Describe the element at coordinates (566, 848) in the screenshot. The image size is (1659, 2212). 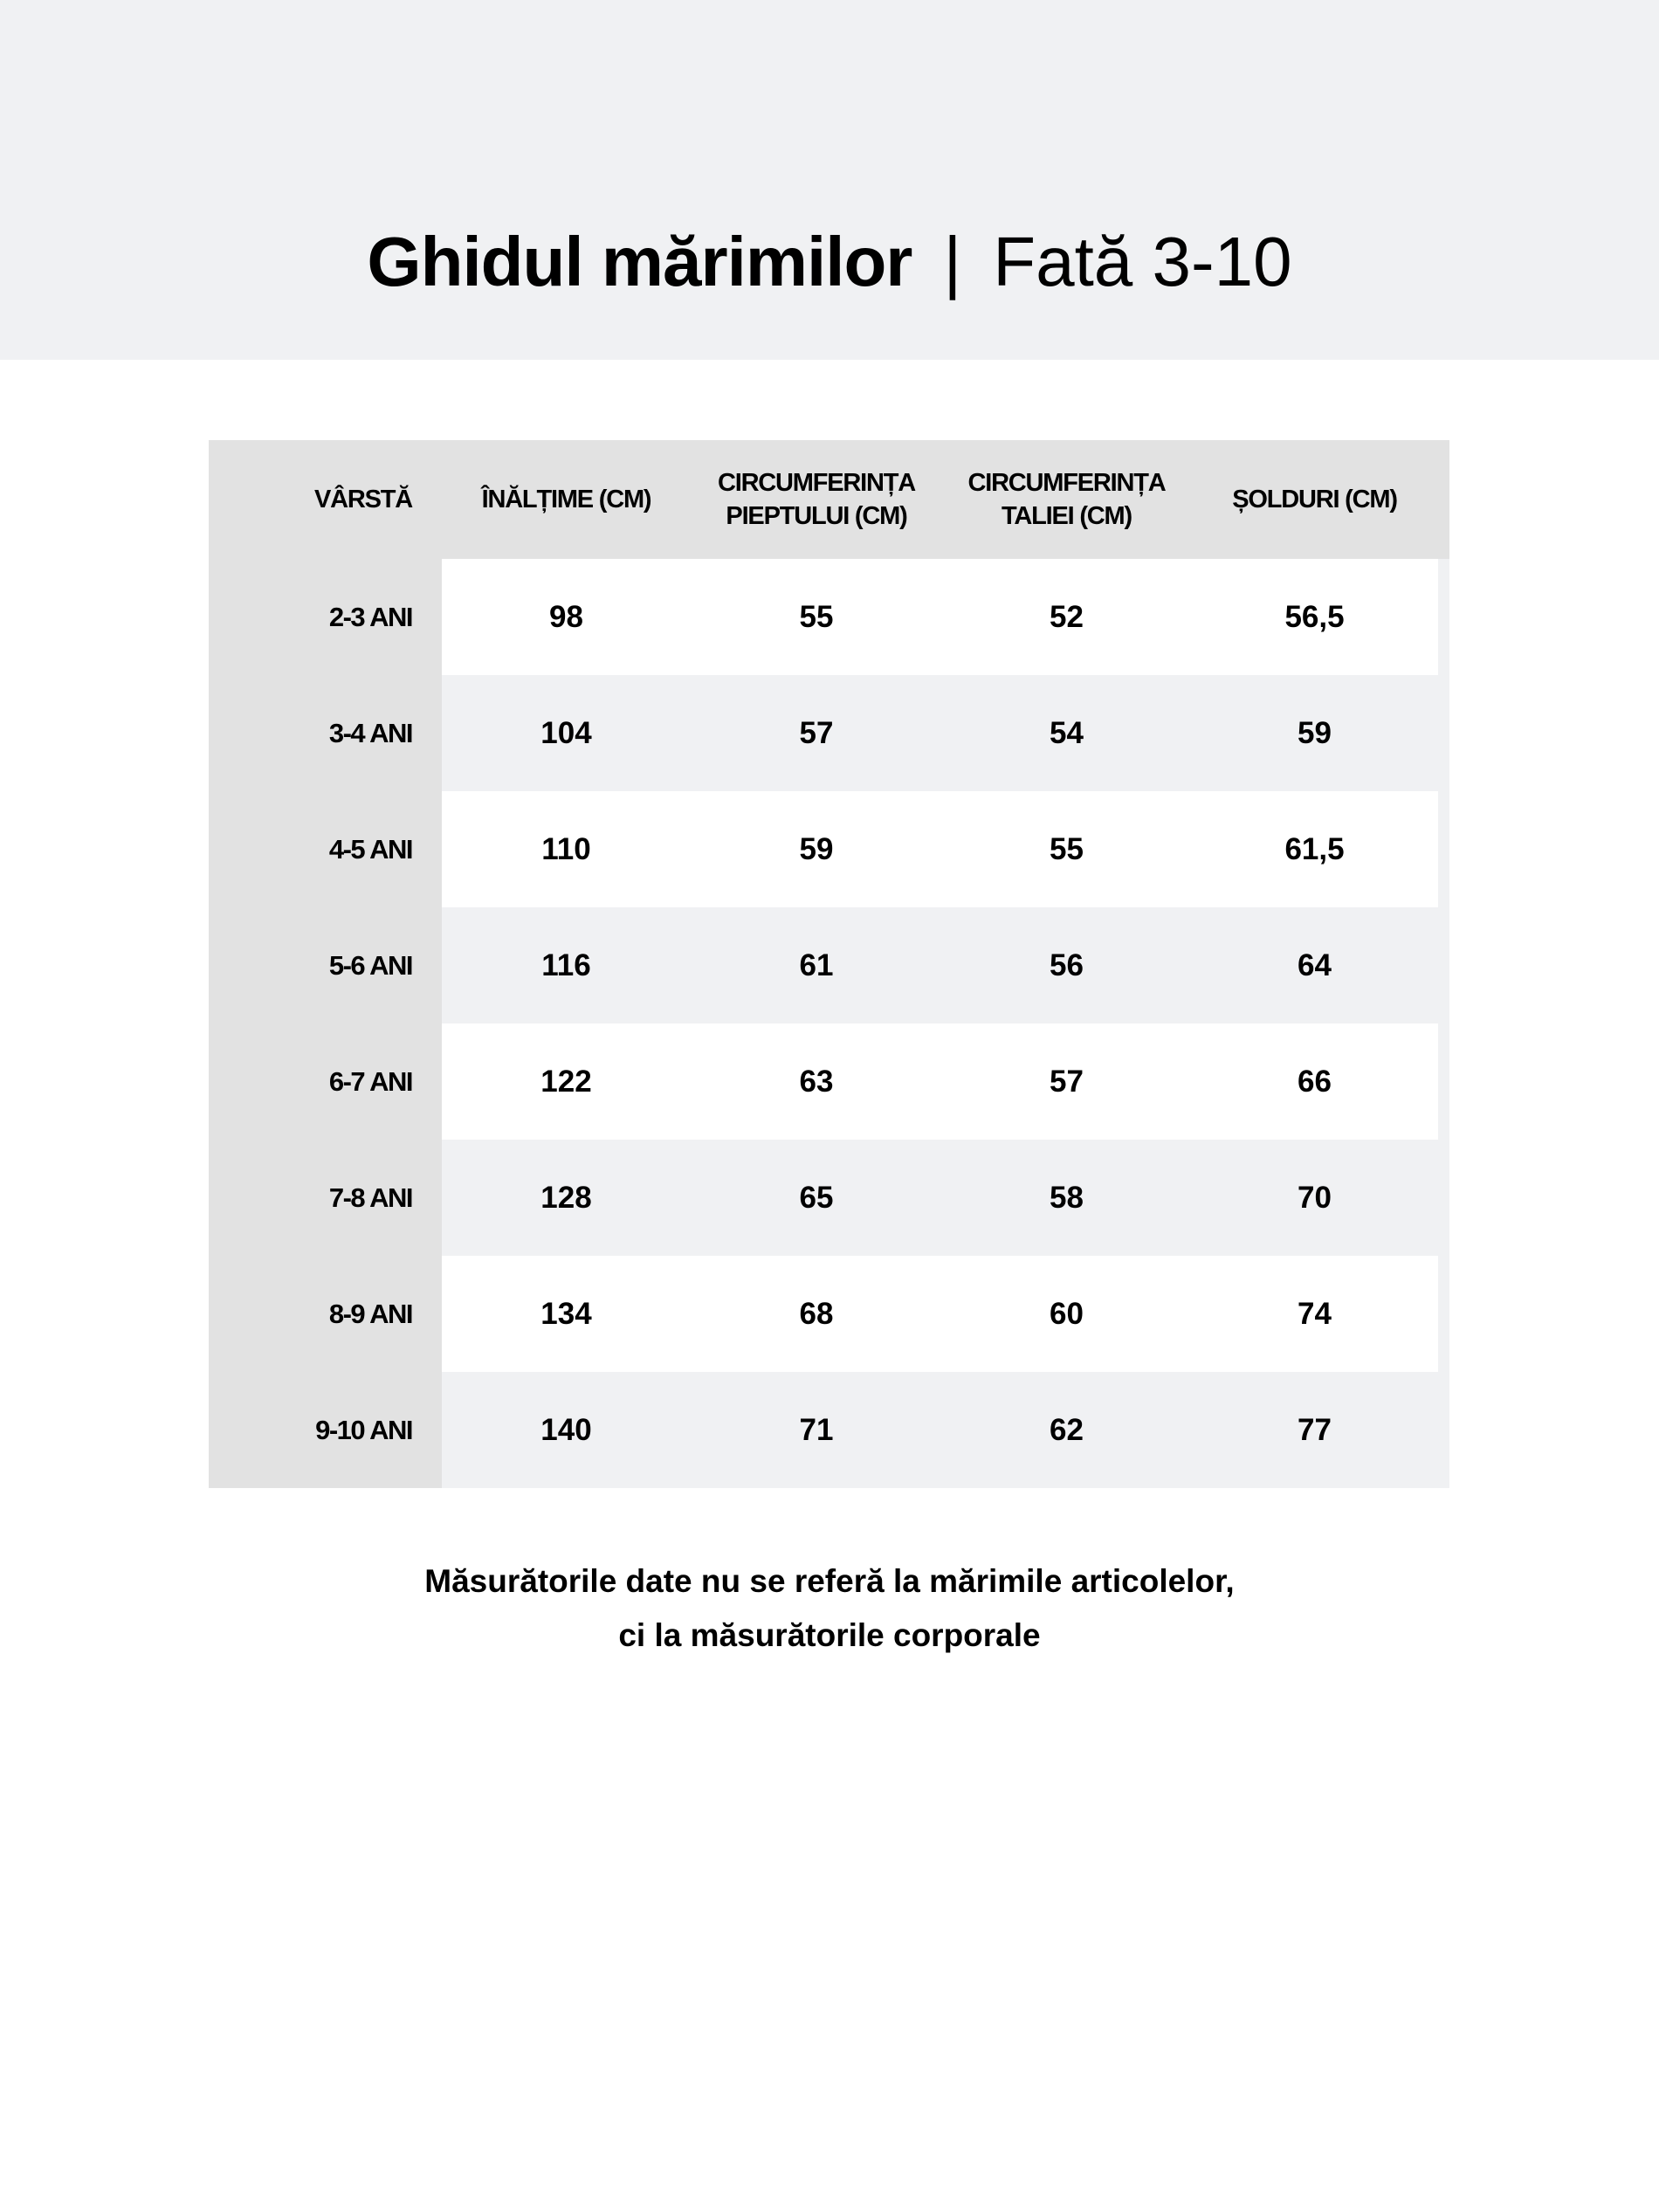
I see `value-cell: 110` at that location.